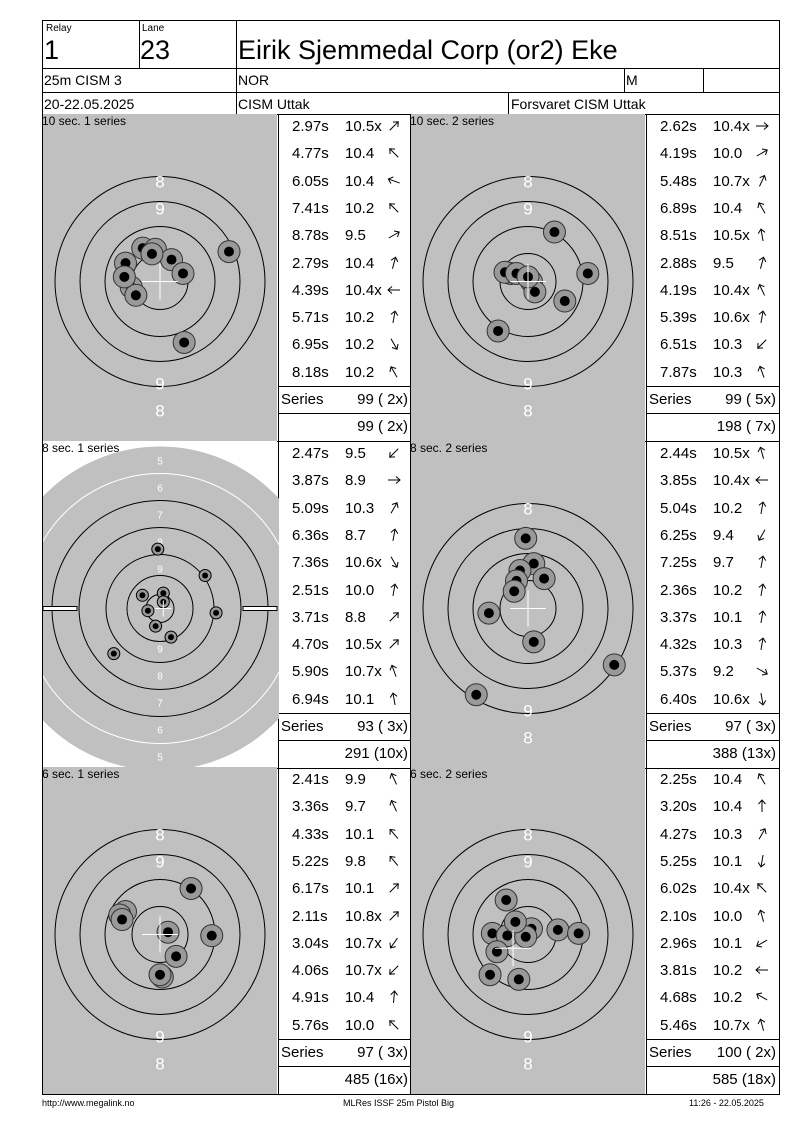 The height and width of the screenshot is (1130, 800). What do you see at coordinates (719, 889) in the screenshot?
I see `shot-row: 6.02s 10.4x` at bounding box center [719, 889].